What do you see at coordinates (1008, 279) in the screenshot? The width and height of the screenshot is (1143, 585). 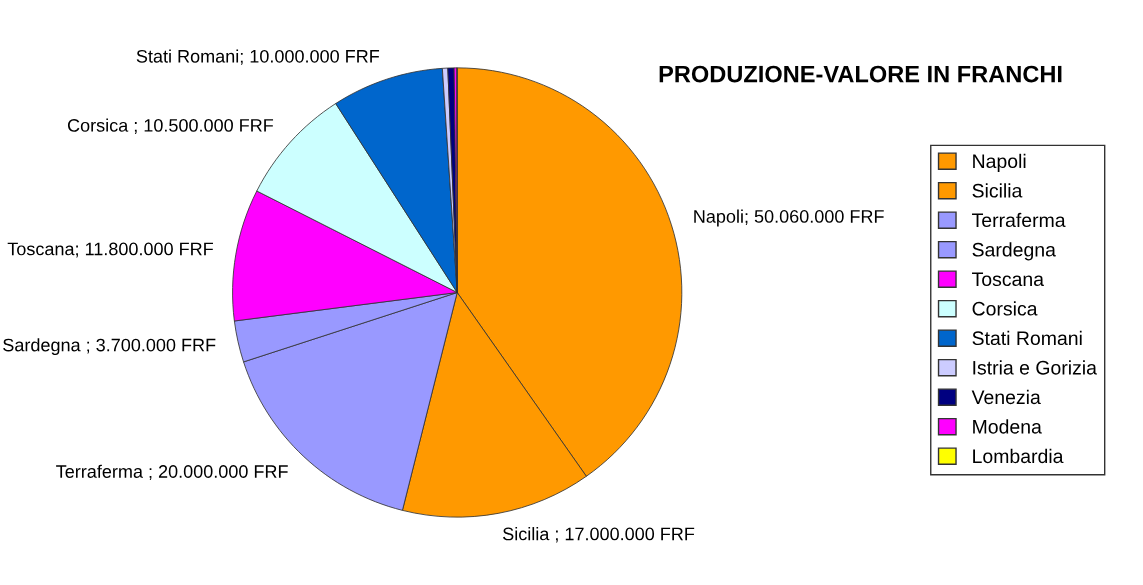 I see `legend-label: Toscana` at bounding box center [1008, 279].